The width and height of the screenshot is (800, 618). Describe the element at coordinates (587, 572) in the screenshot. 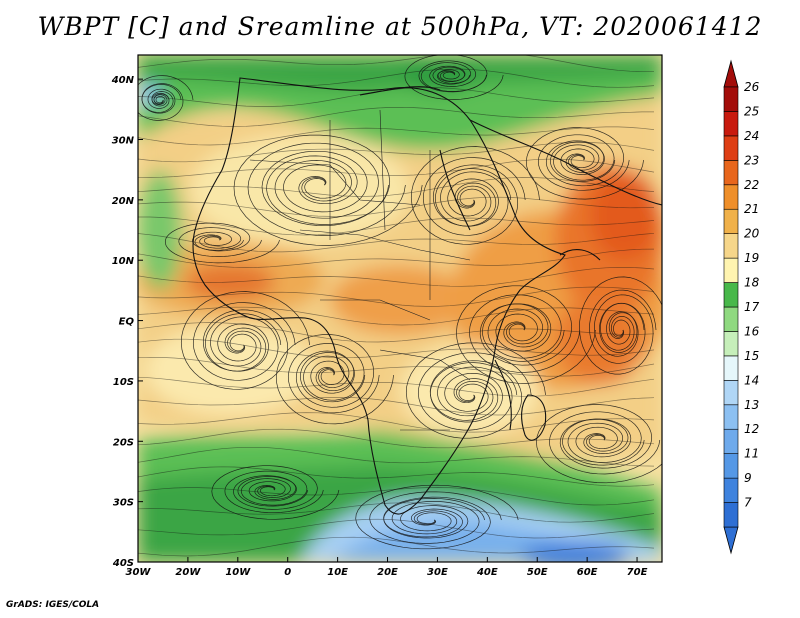

I see `lon-tick-label: 60E` at that location.